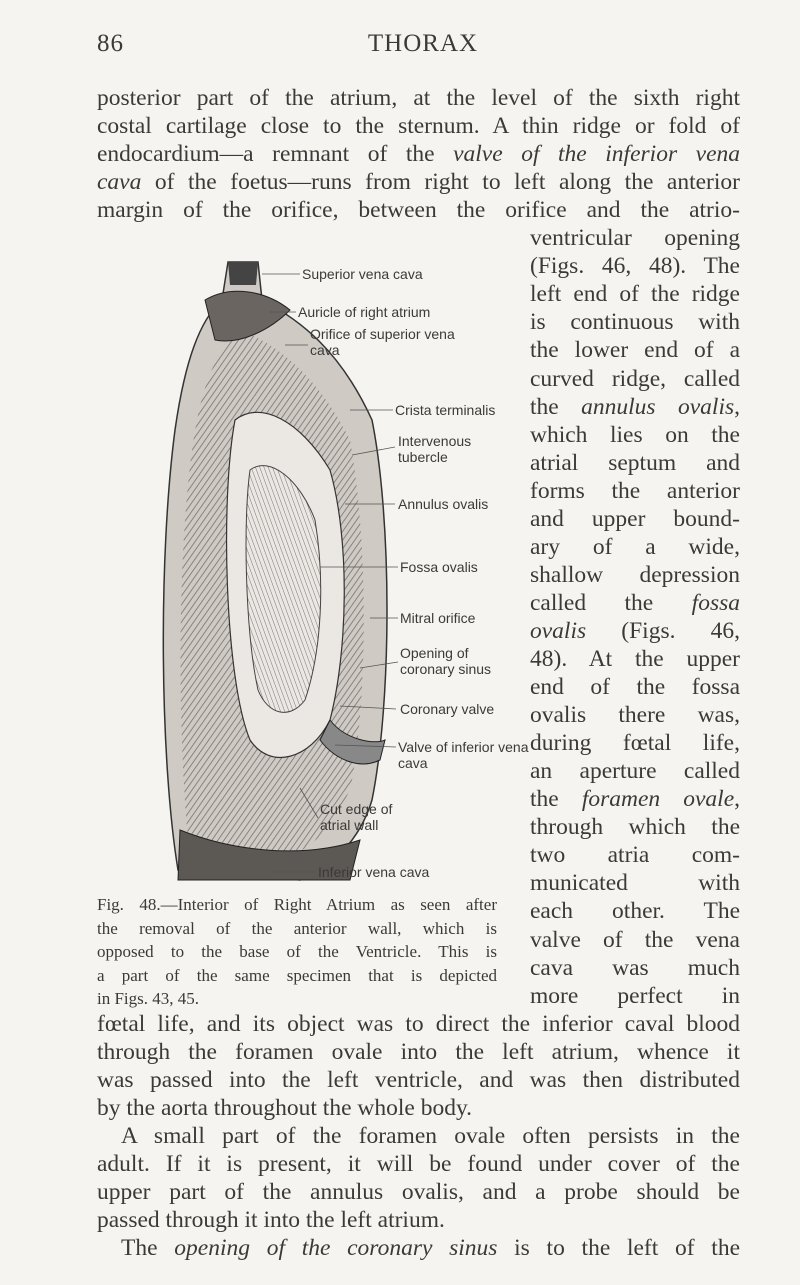 This screenshot has height=1285, width=800. What do you see at coordinates (596, 154) in the screenshot?
I see `italic-run: valve of the inferior vena` at bounding box center [596, 154].